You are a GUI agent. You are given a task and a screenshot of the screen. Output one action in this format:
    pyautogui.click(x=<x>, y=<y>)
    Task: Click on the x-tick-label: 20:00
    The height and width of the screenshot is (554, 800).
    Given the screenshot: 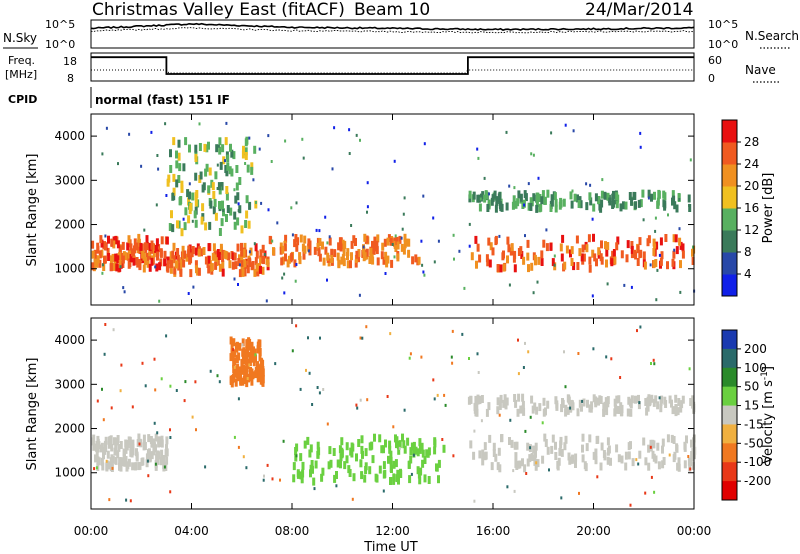 What is the action you would take?
    pyautogui.click(x=593, y=531)
    